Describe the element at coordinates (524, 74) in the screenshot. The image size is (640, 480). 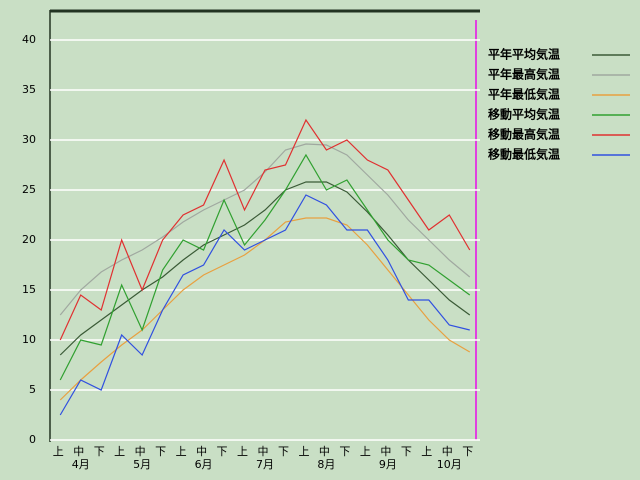
I see `legend-label: 平年最高気温` at that location.